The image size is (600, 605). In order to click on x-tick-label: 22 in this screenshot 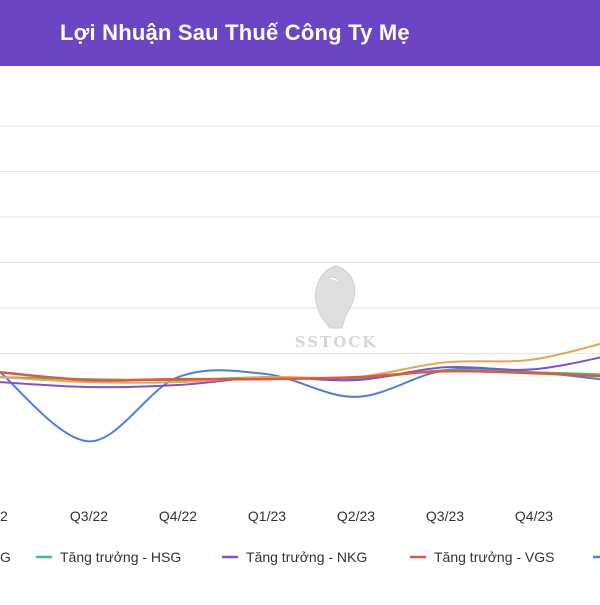, I will do `click(4, 516)`.